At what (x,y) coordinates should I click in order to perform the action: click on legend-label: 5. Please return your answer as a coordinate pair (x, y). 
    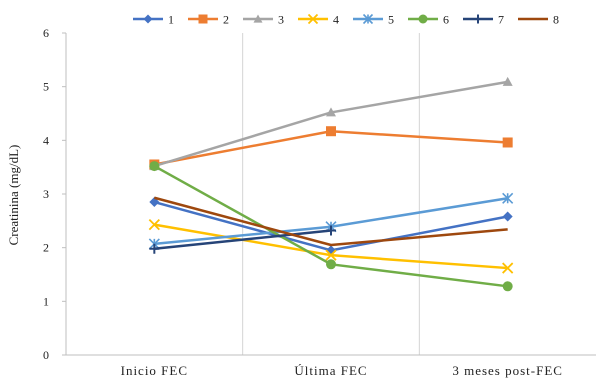
    Looking at the image, I should click on (391, 20).